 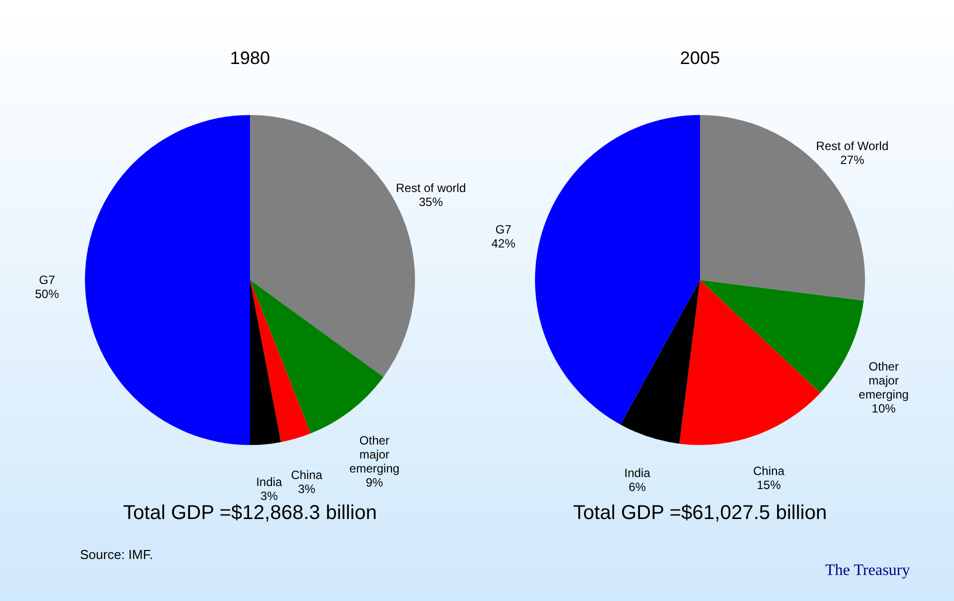 I want to click on data-label: 6%, so click(x=637, y=487).